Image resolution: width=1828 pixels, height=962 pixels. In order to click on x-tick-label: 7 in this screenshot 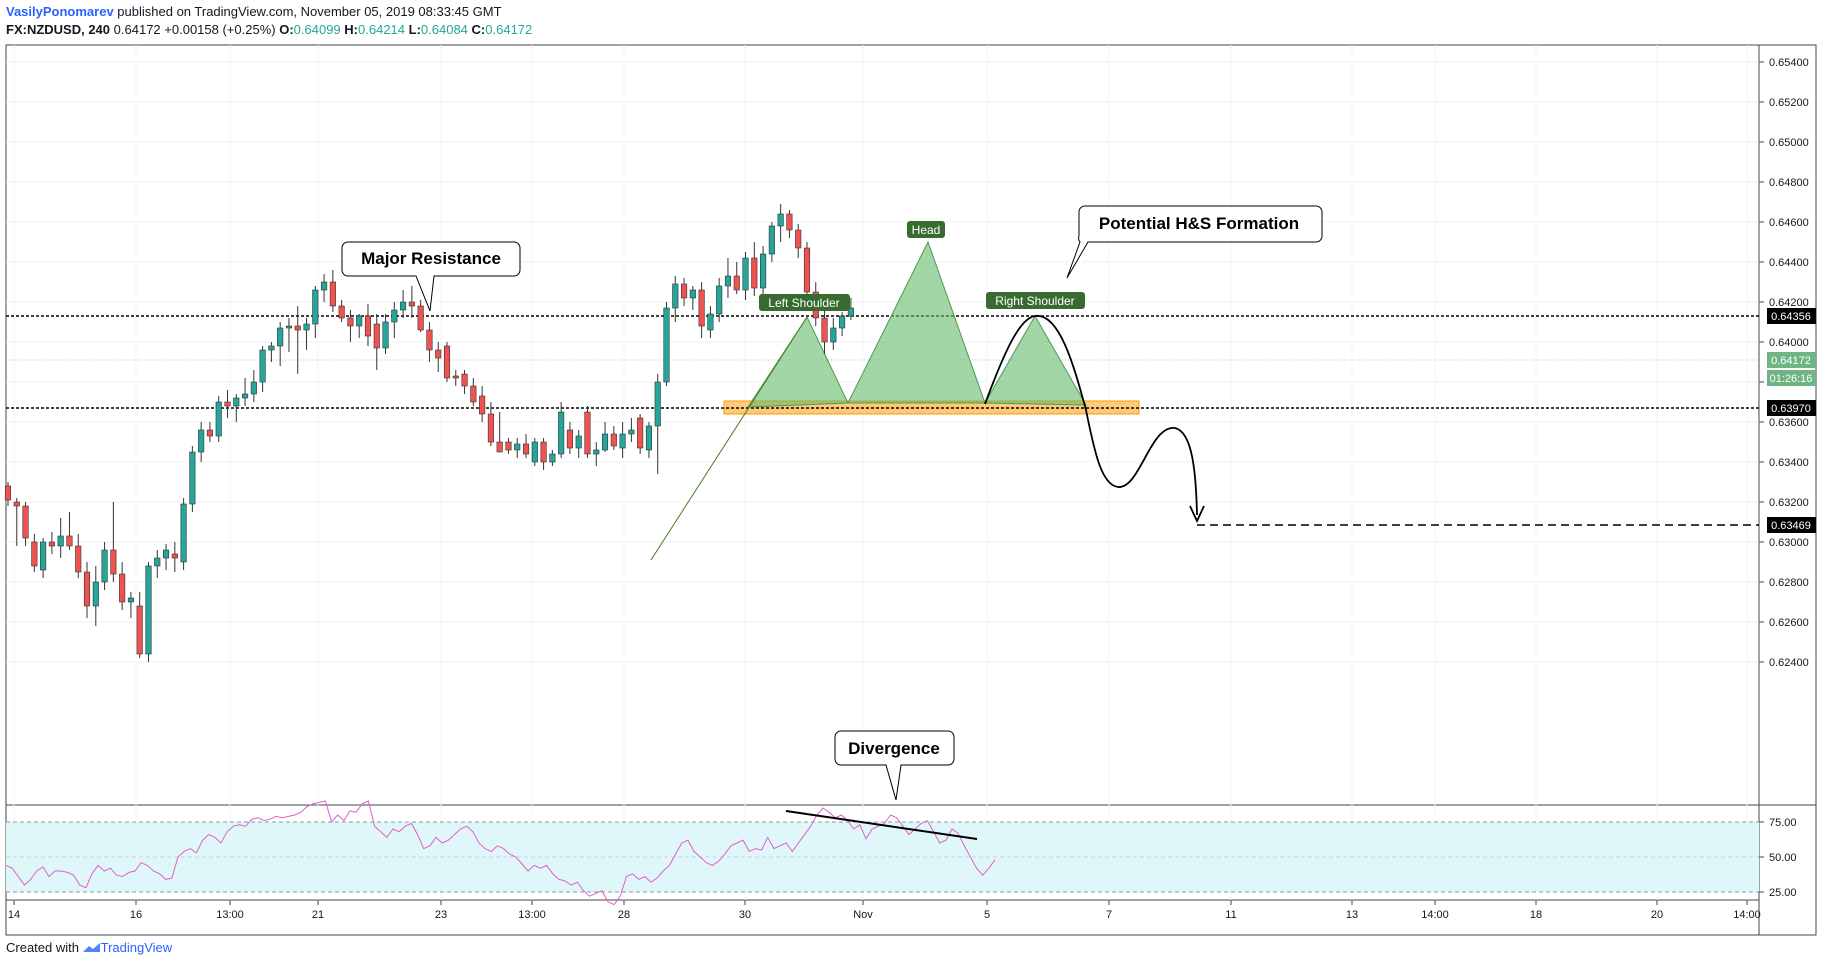, I will do `click(1109, 915)`.